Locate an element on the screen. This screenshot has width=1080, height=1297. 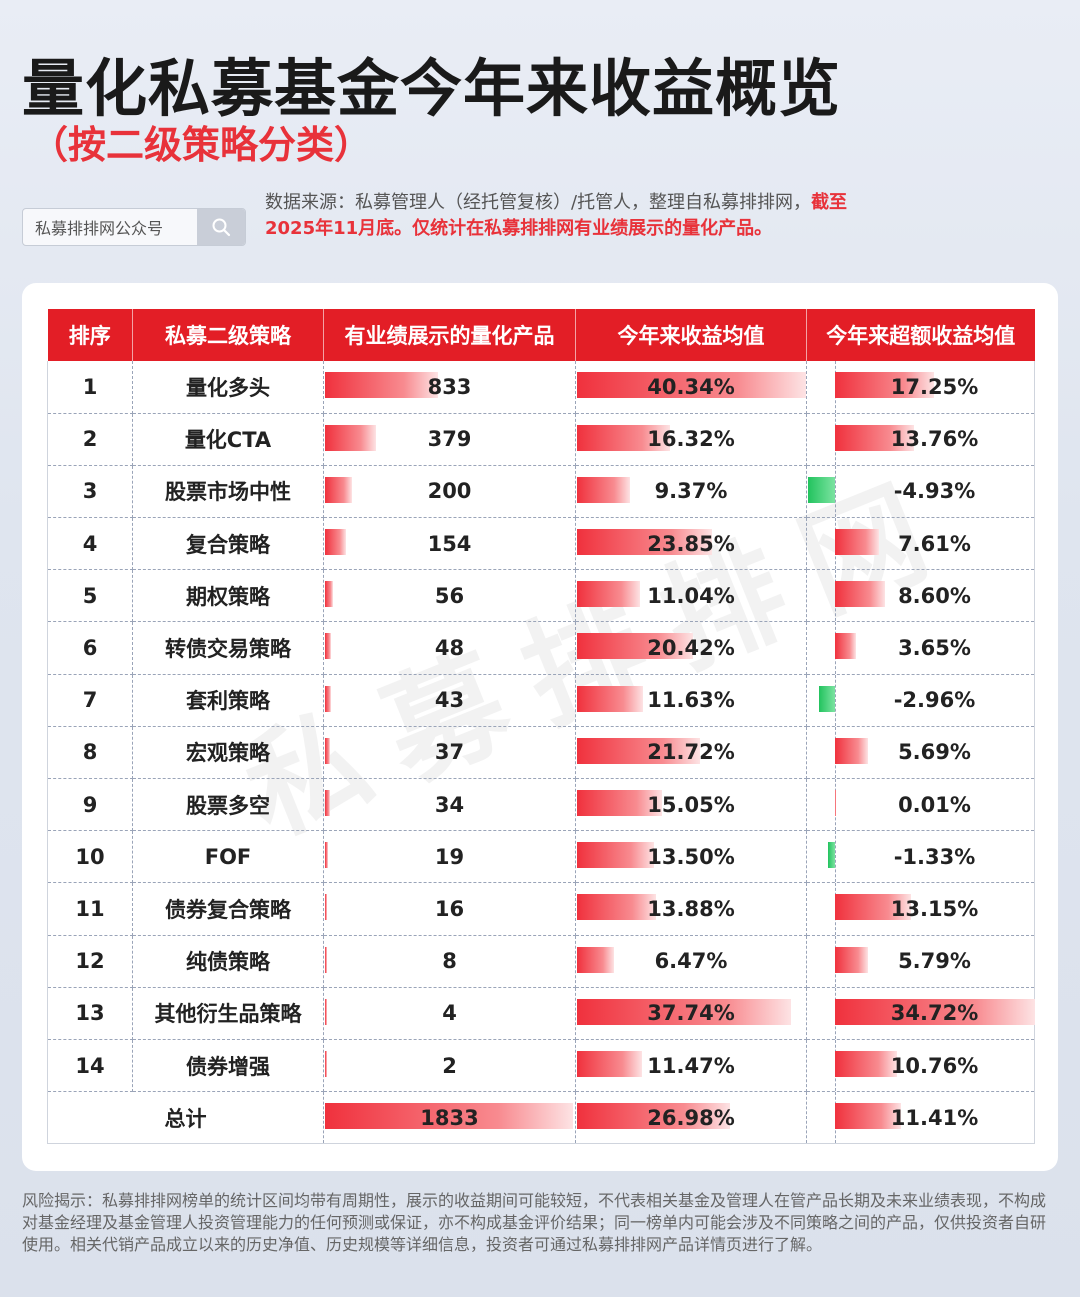
product-count-value: 379 is located at coordinates (449, 439).